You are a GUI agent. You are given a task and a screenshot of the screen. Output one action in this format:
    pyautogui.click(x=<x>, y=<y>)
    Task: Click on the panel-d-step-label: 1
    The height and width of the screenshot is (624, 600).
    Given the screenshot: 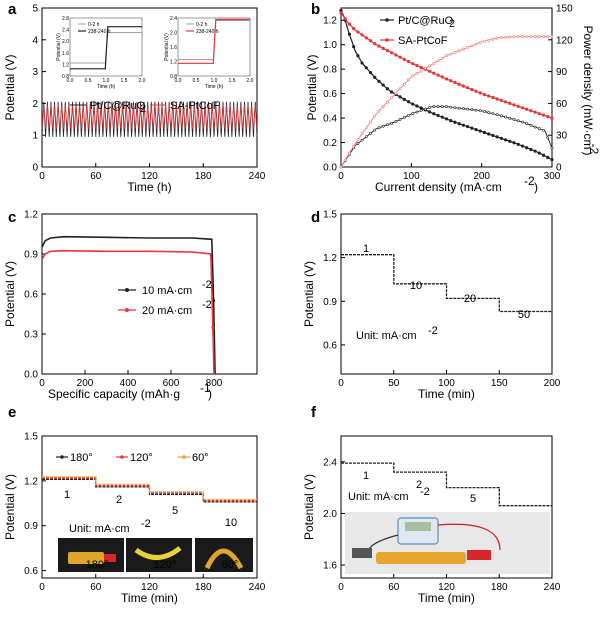 What is the action you would take?
    pyautogui.click(x=366, y=249)
    